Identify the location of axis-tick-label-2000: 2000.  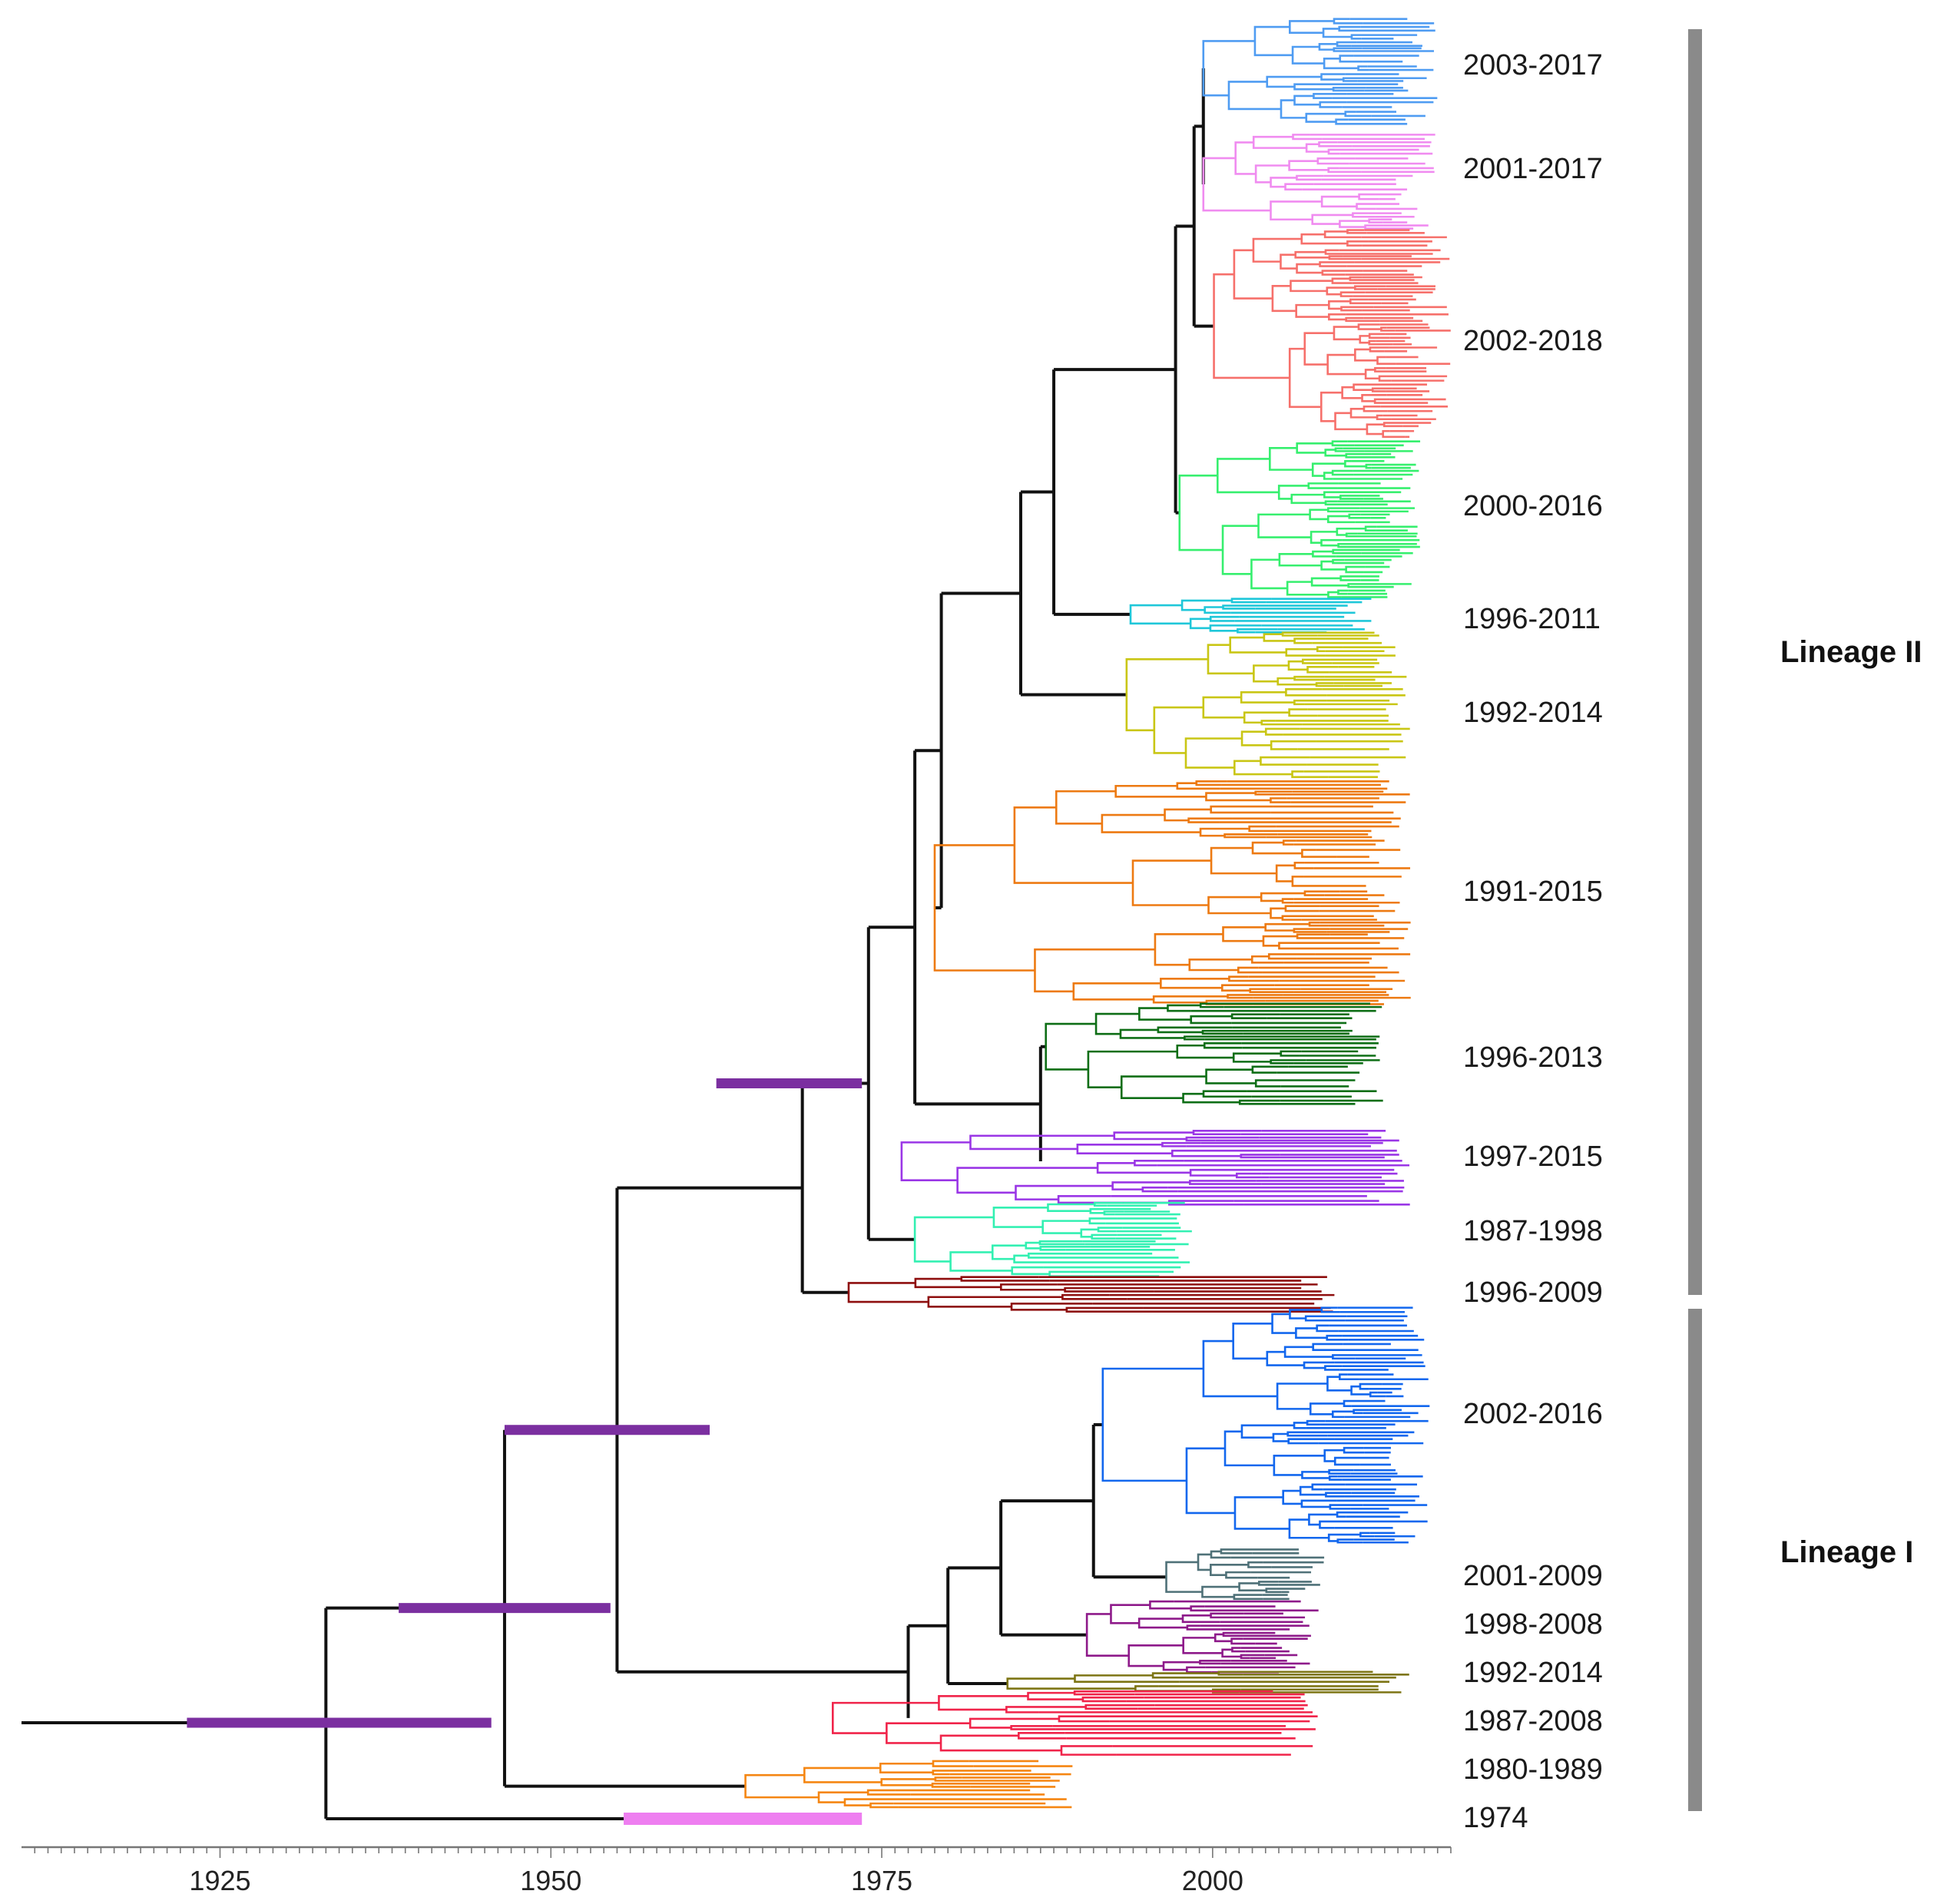
(1212, 1881).